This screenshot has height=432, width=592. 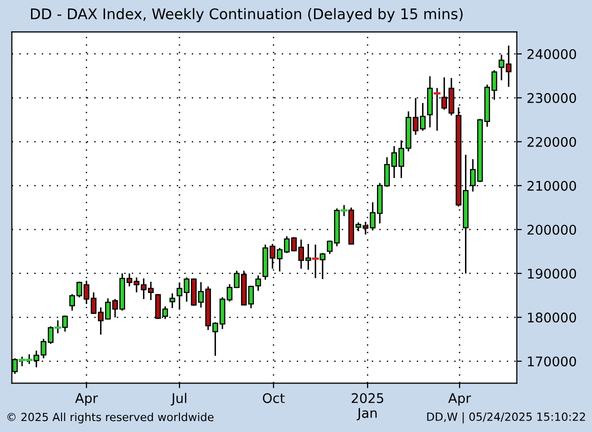 I want to click on y-tick-label: 190000, so click(x=552, y=273).